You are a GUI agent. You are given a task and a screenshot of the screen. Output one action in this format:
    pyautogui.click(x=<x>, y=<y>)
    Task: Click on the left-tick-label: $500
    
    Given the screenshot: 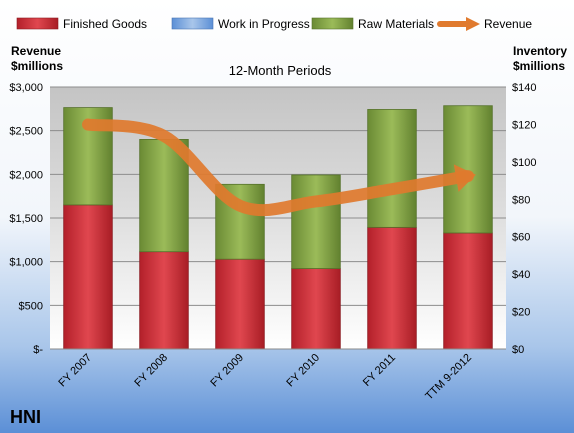 What is the action you would take?
    pyautogui.click(x=31, y=306)
    